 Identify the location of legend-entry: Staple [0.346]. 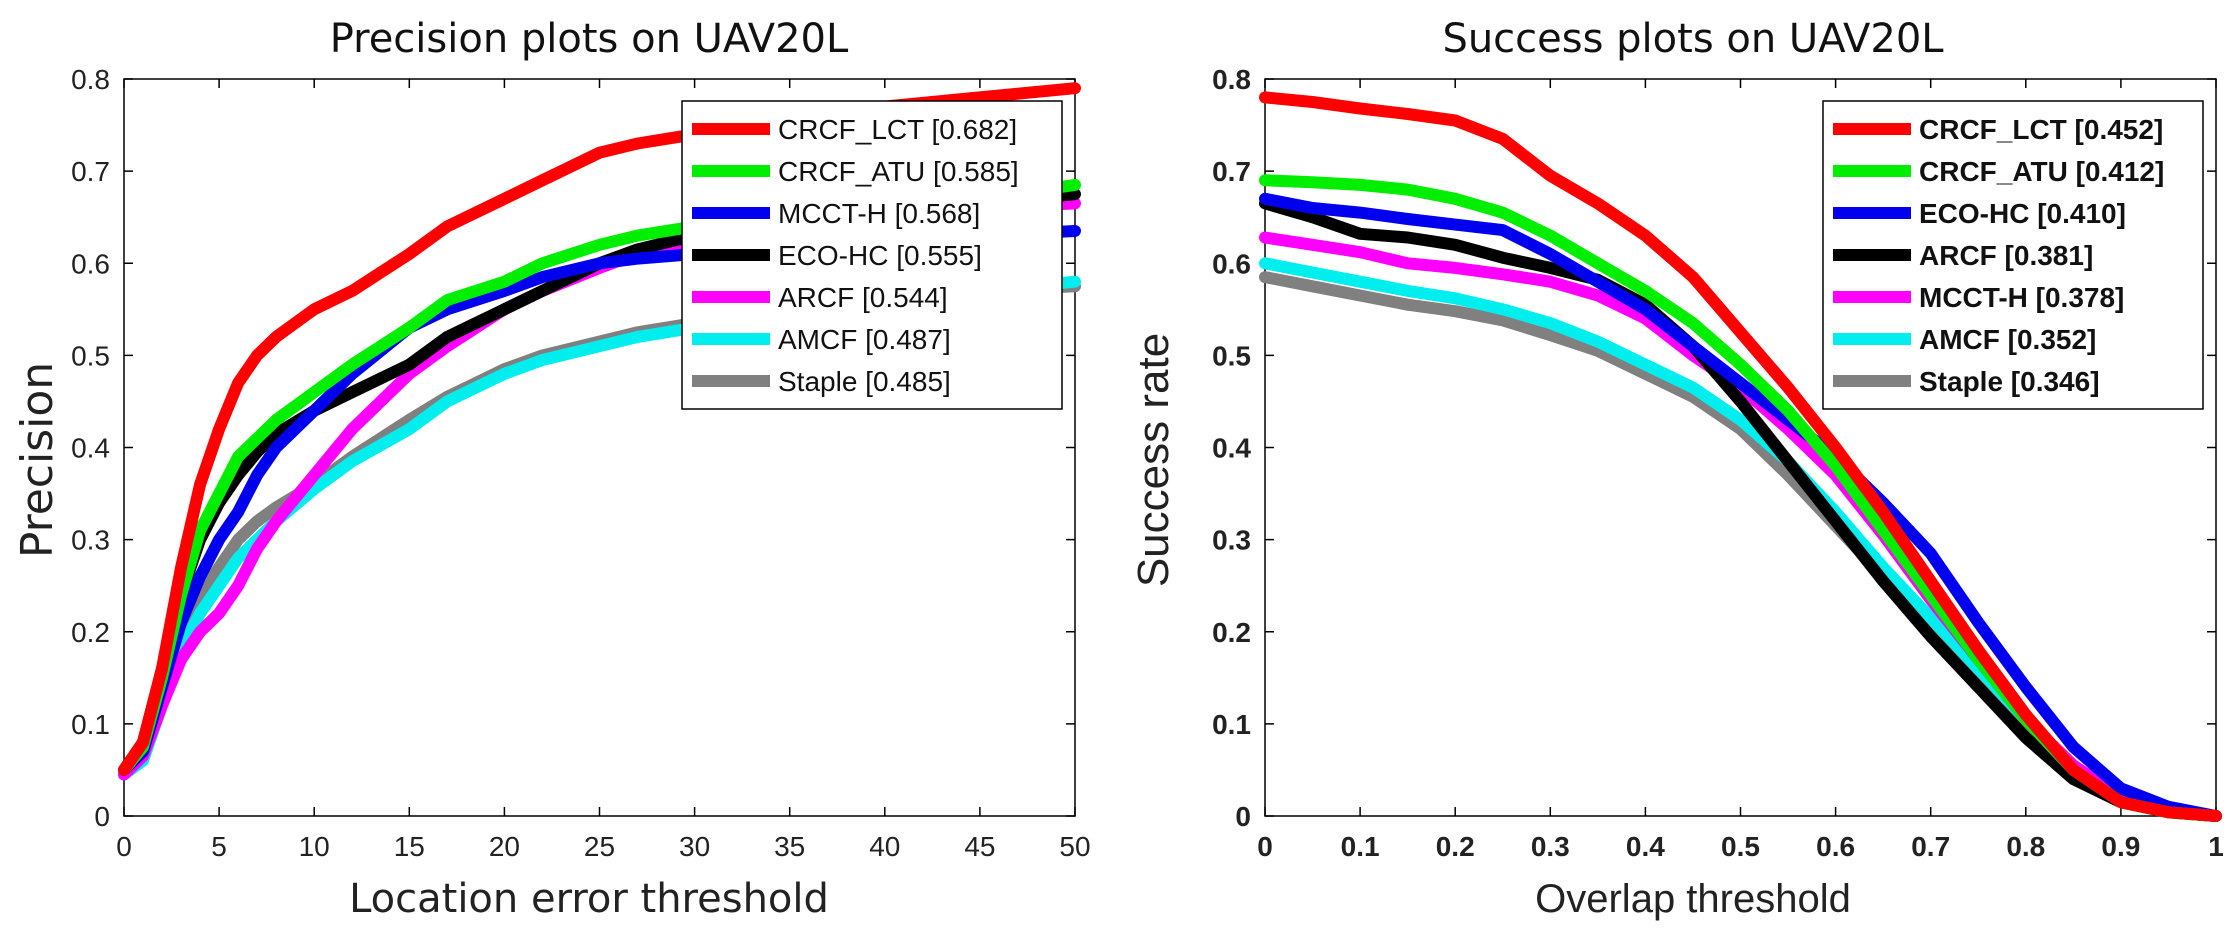
(2009, 381).